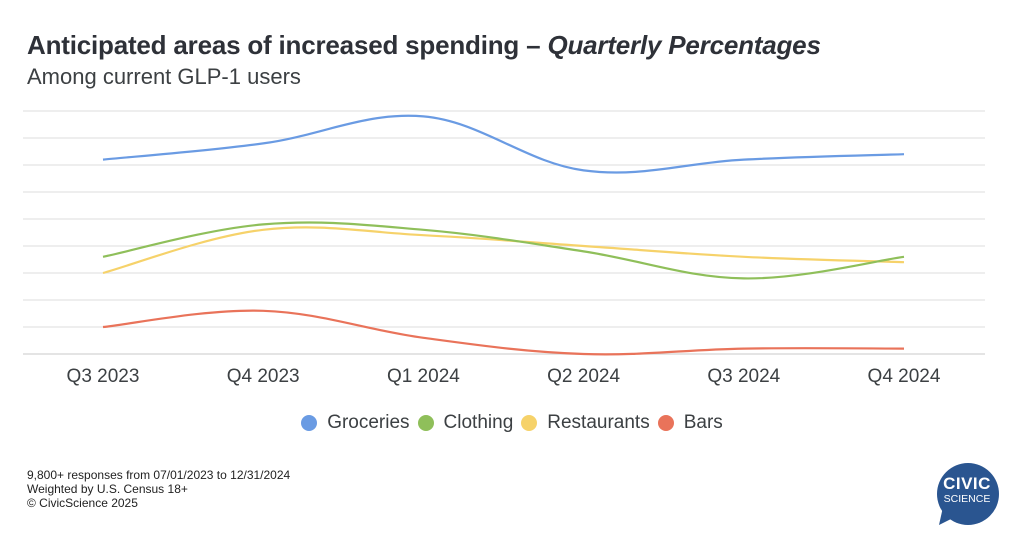  I want to click on chart-subtitle: Among current GLP-1 users, so click(164, 76).